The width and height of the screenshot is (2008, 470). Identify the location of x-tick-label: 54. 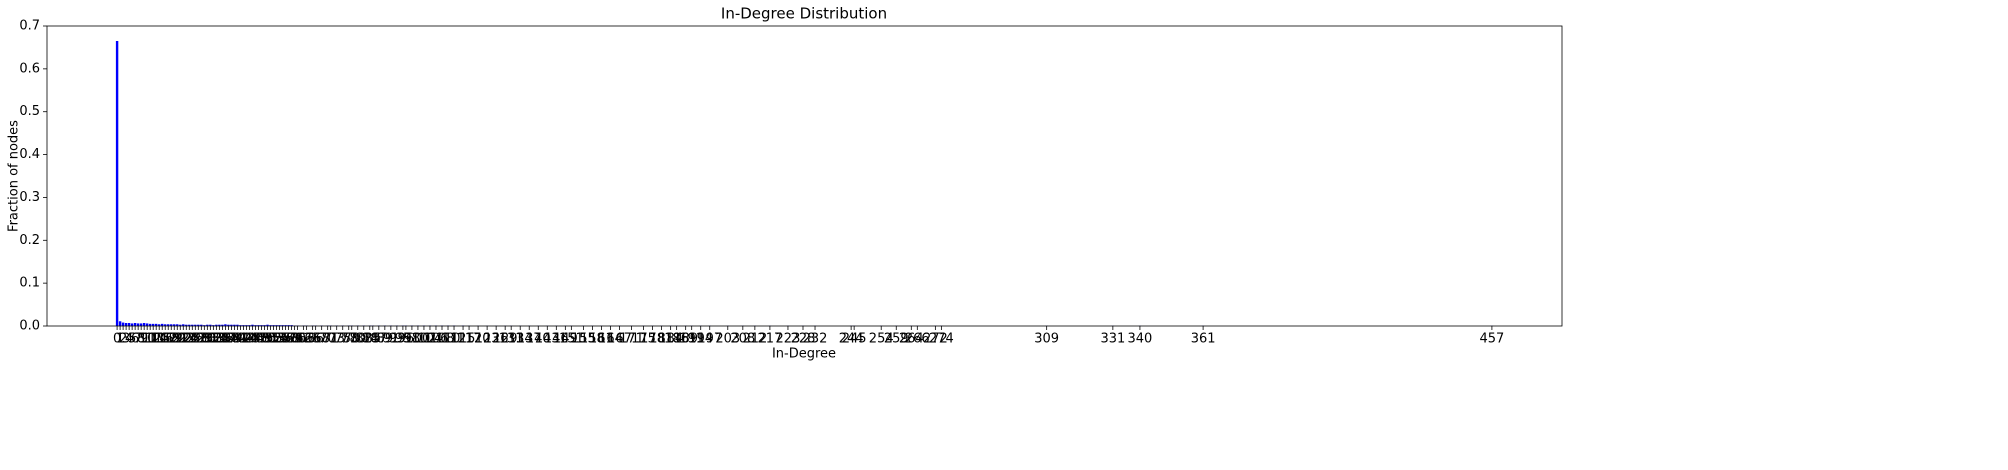
(279, 339).